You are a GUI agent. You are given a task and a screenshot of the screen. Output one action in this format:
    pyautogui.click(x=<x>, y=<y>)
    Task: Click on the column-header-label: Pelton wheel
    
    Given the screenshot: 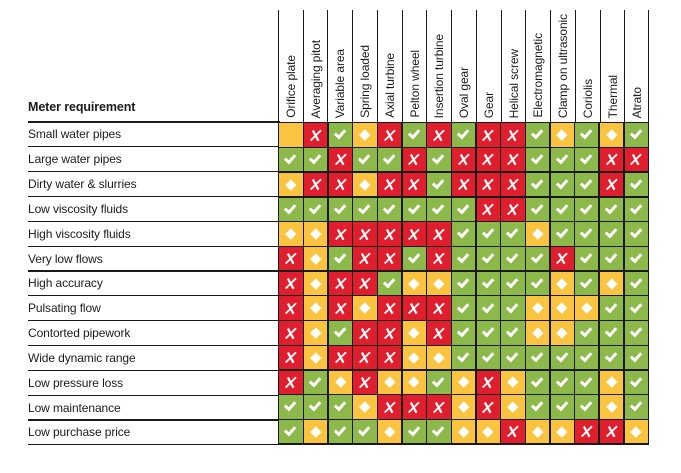 What is the action you would take?
    pyautogui.click(x=414, y=84)
    